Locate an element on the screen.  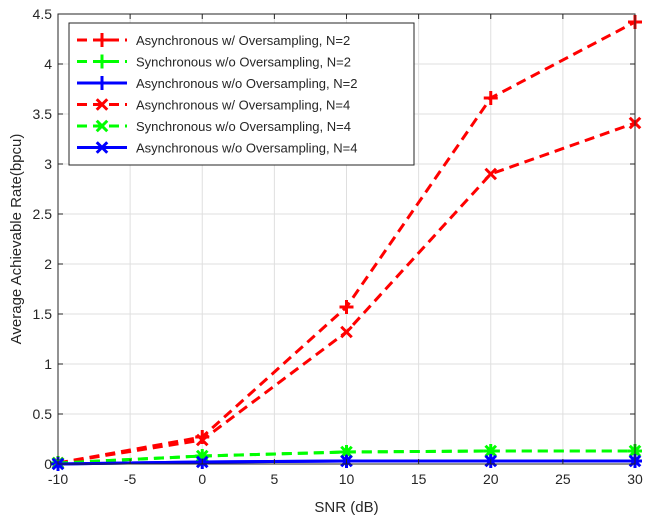
legend-item: Asynchronous w/o Oversampling, N=2 is located at coordinates (217, 83).